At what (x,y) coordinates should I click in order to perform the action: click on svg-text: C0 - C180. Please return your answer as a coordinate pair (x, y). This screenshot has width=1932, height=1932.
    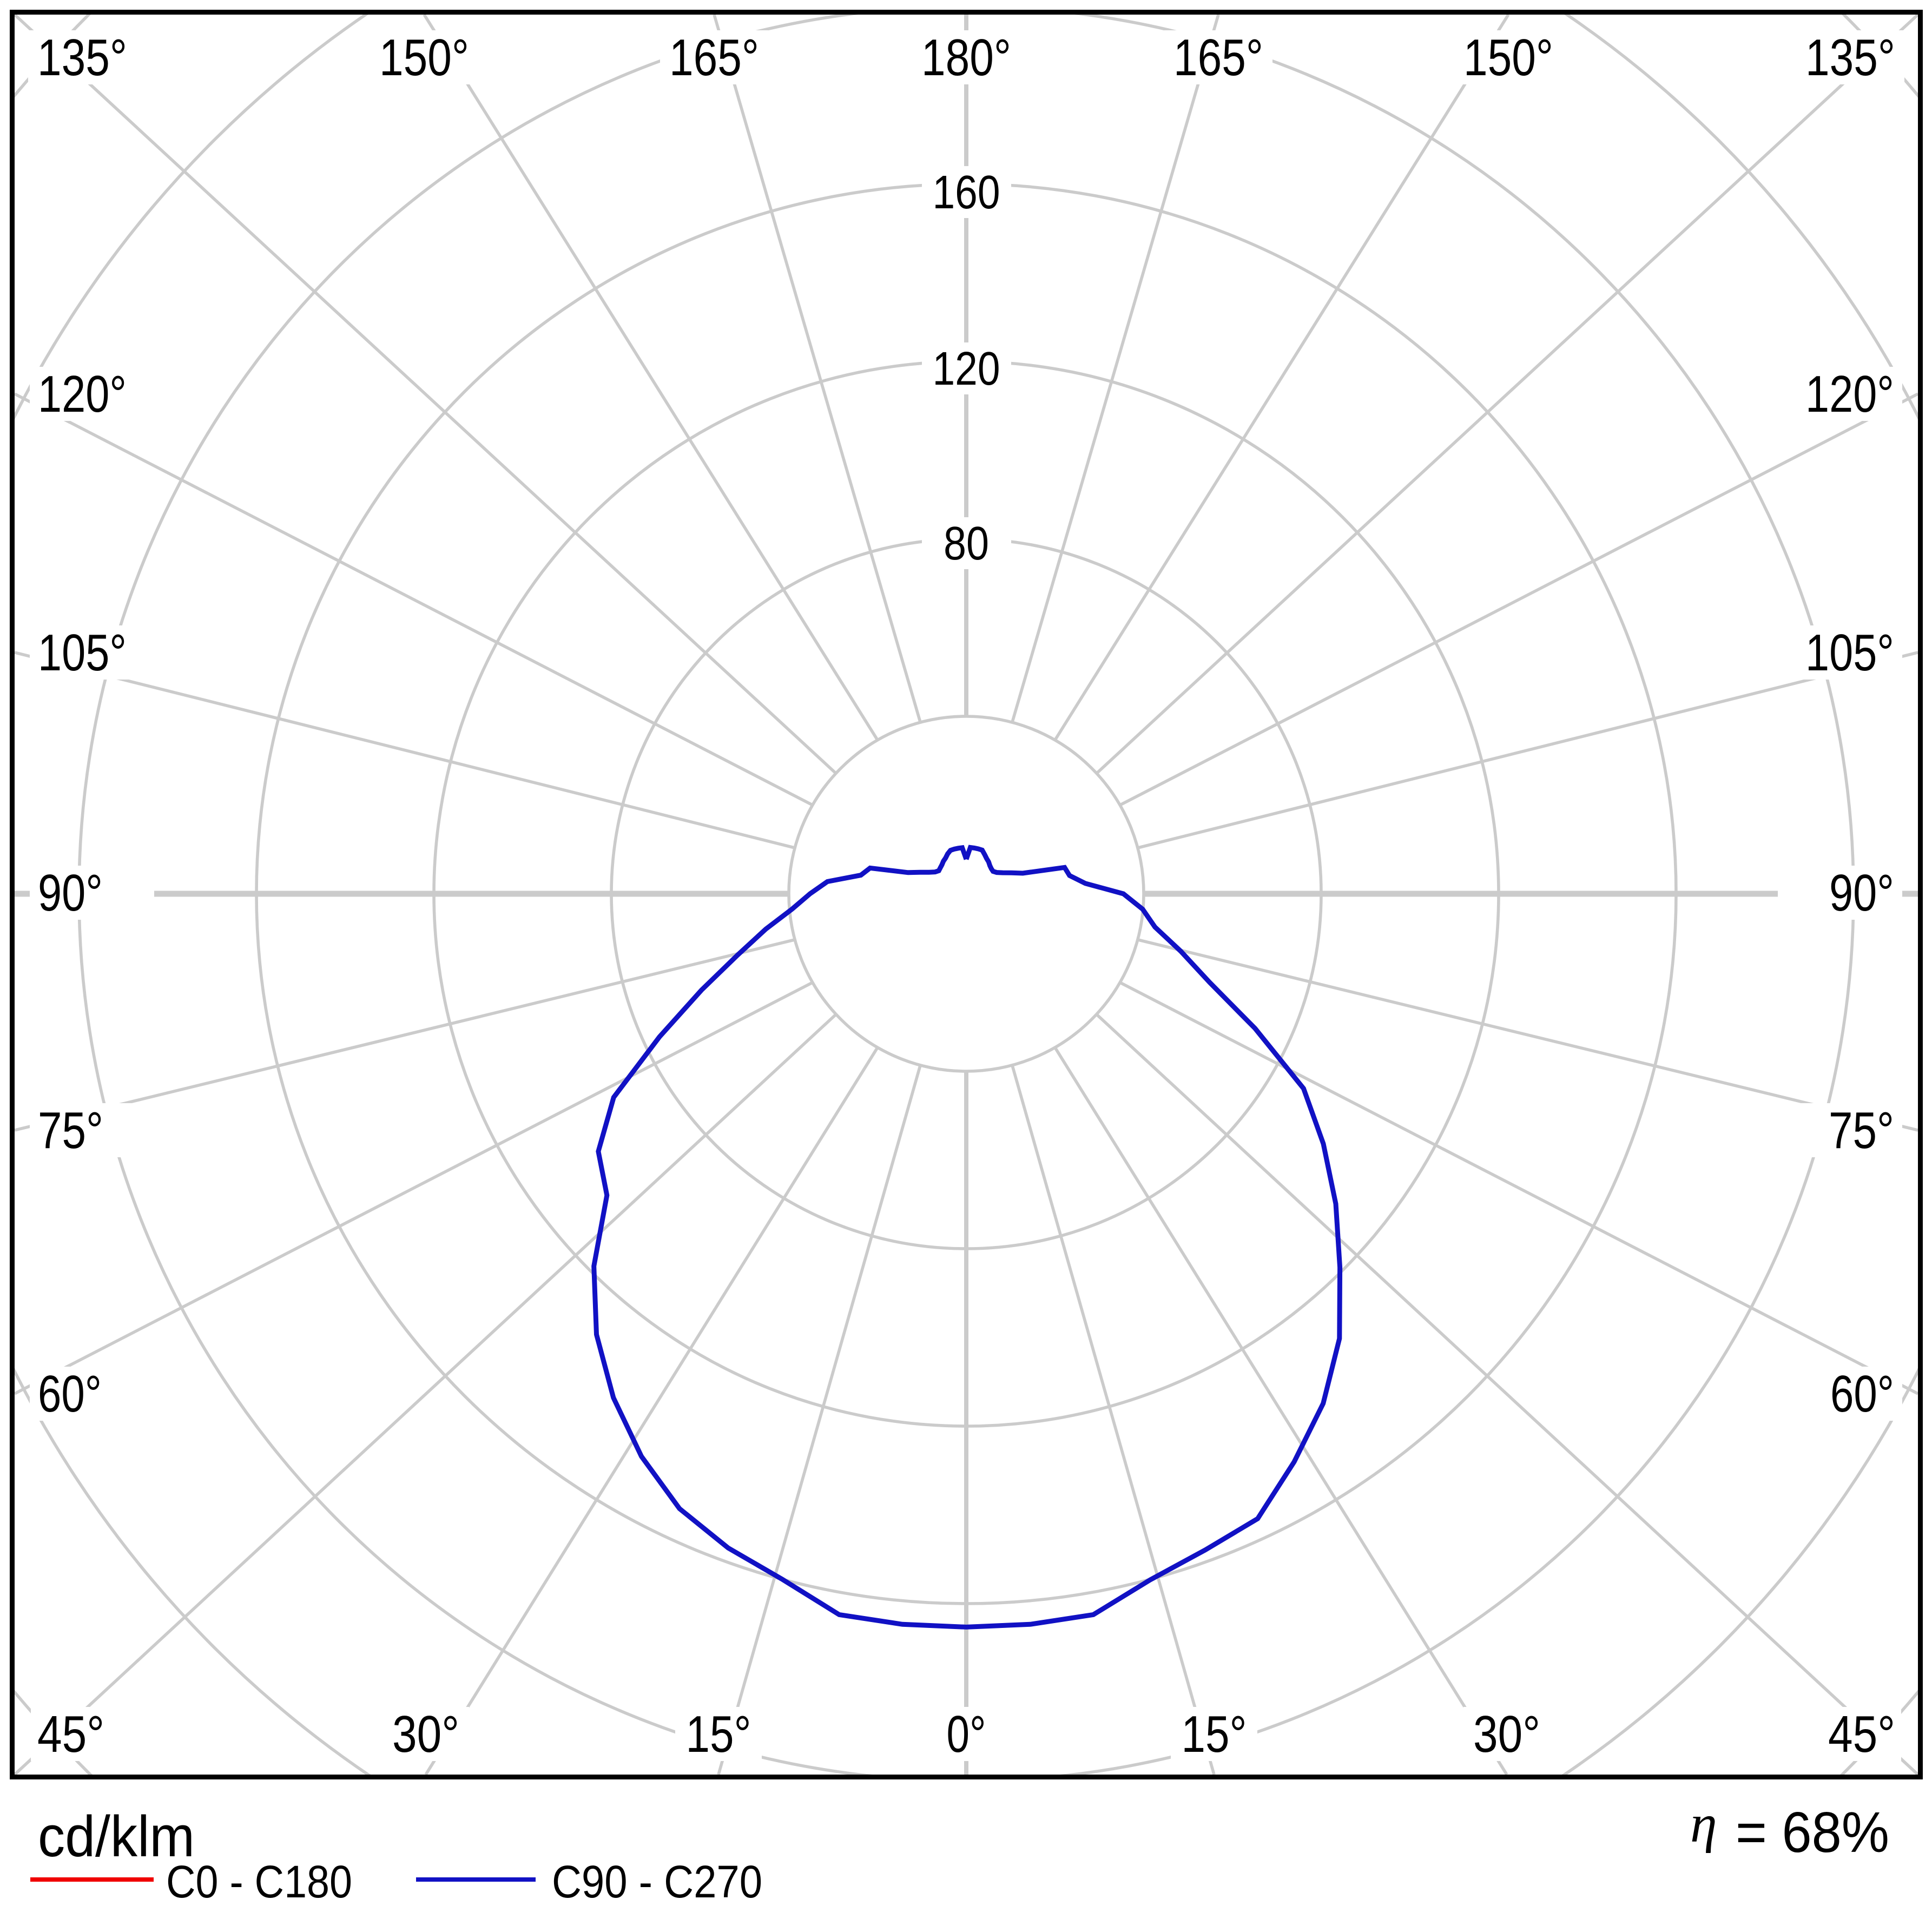
    Looking at the image, I should click on (259, 1881).